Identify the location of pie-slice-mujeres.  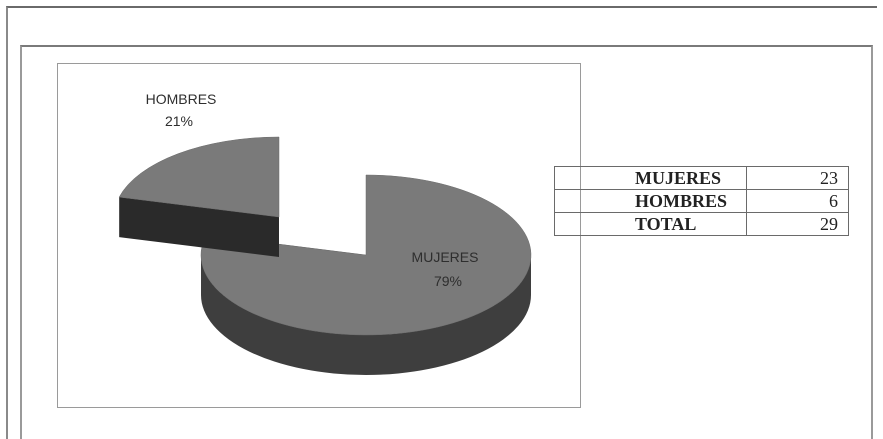
(366, 255).